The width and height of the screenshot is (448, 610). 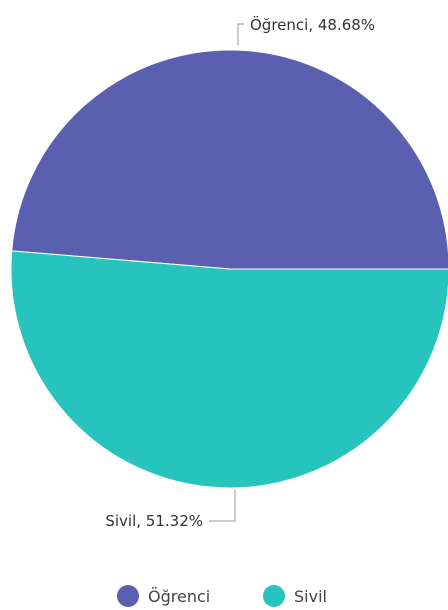 What do you see at coordinates (128, 596) in the screenshot?
I see `legend-marker-ogrenci` at bounding box center [128, 596].